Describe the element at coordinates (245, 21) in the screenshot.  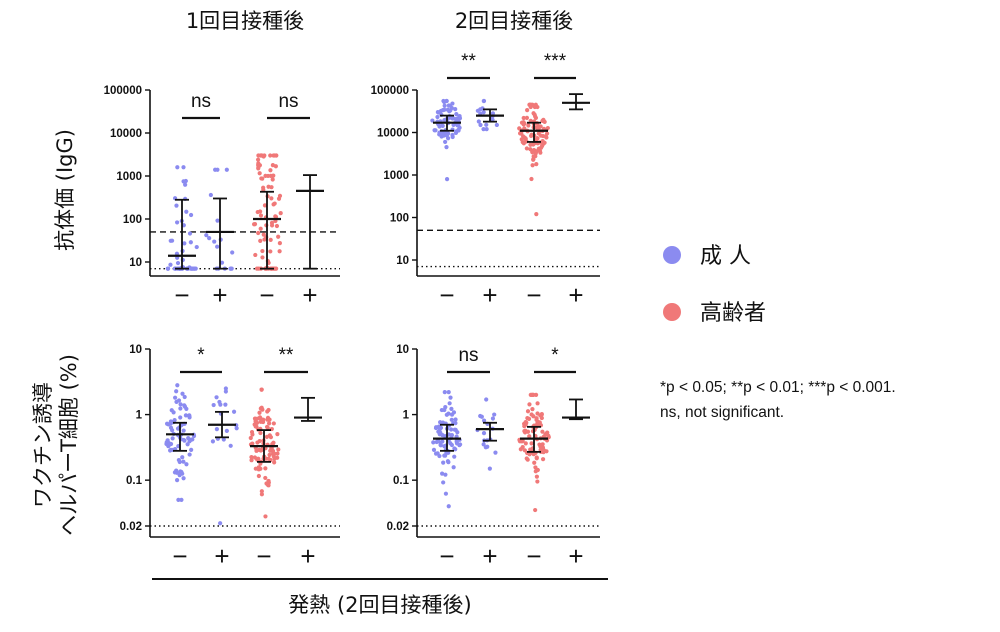
I see `col-title-first-dose: 1回目接種後` at that location.